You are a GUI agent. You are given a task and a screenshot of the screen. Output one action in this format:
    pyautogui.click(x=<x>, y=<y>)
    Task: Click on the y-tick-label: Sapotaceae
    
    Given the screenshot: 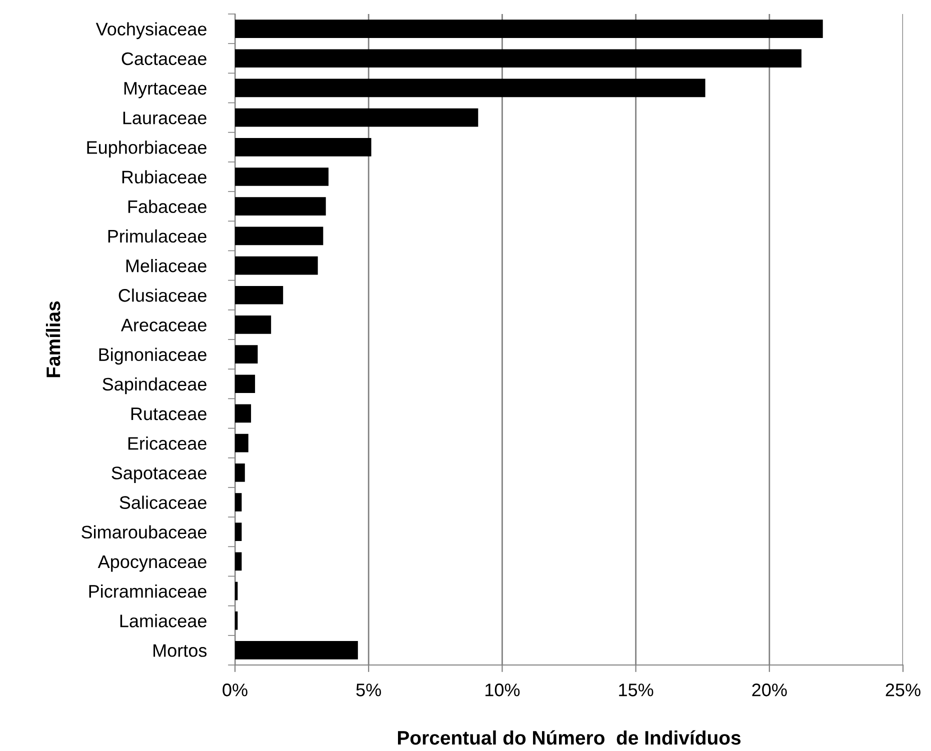 What is the action you would take?
    pyautogui.click(x=159, y=474)
    